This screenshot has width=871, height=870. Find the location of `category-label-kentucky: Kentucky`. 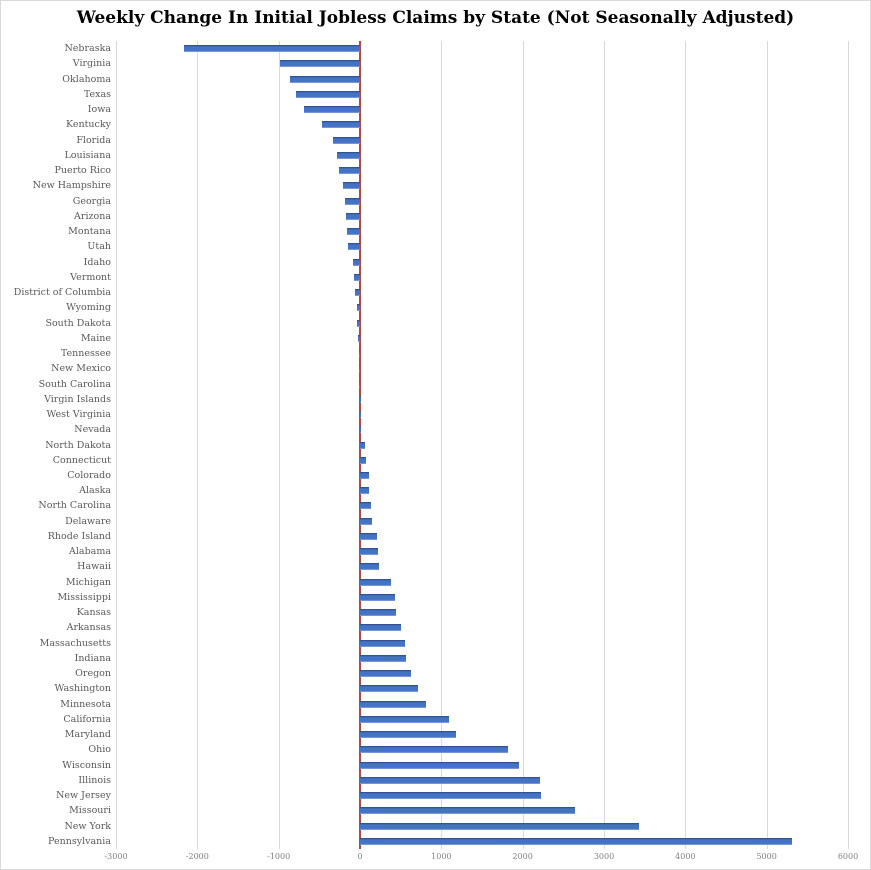

category-label-kentucky: Kentucky is located at coordinates (88, 125).